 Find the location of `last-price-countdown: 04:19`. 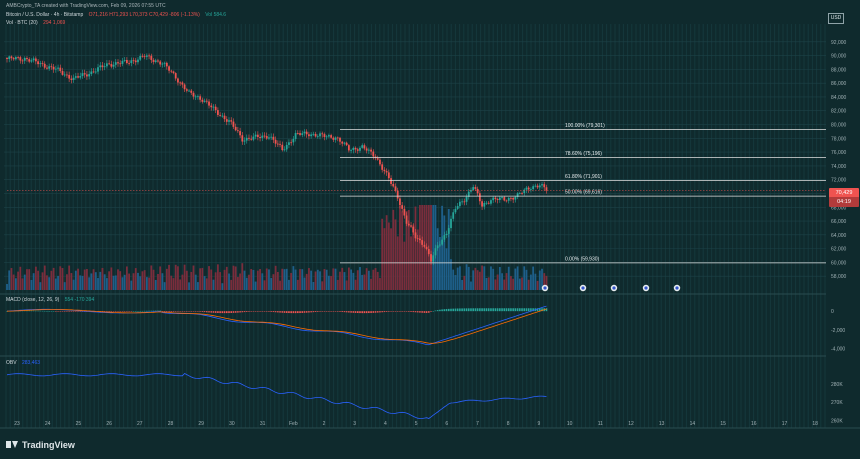

last-price-countdown: 04:19 is located at coordinates (844, 202).